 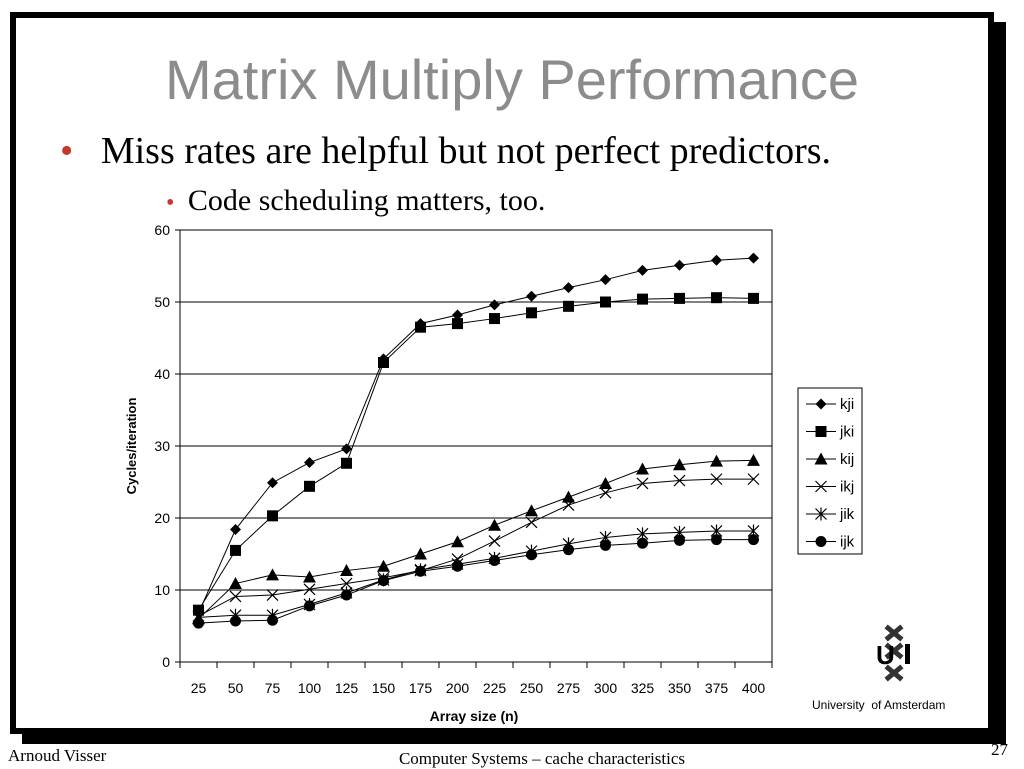 I want to click on y-tick-label: 30, so click(x=162, y=446).